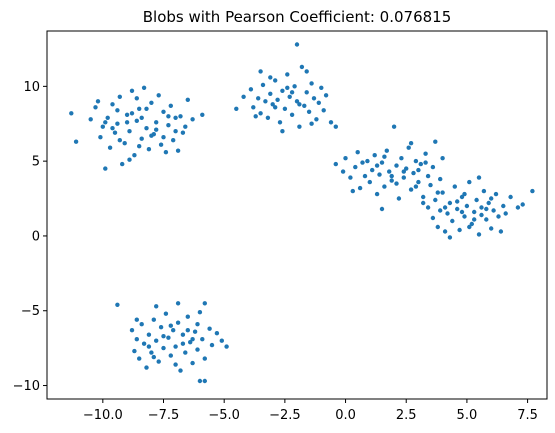 The width and height of the screenshot is (555, 433). I want to click on x-tick-label: −2.5, so click(285, 415).